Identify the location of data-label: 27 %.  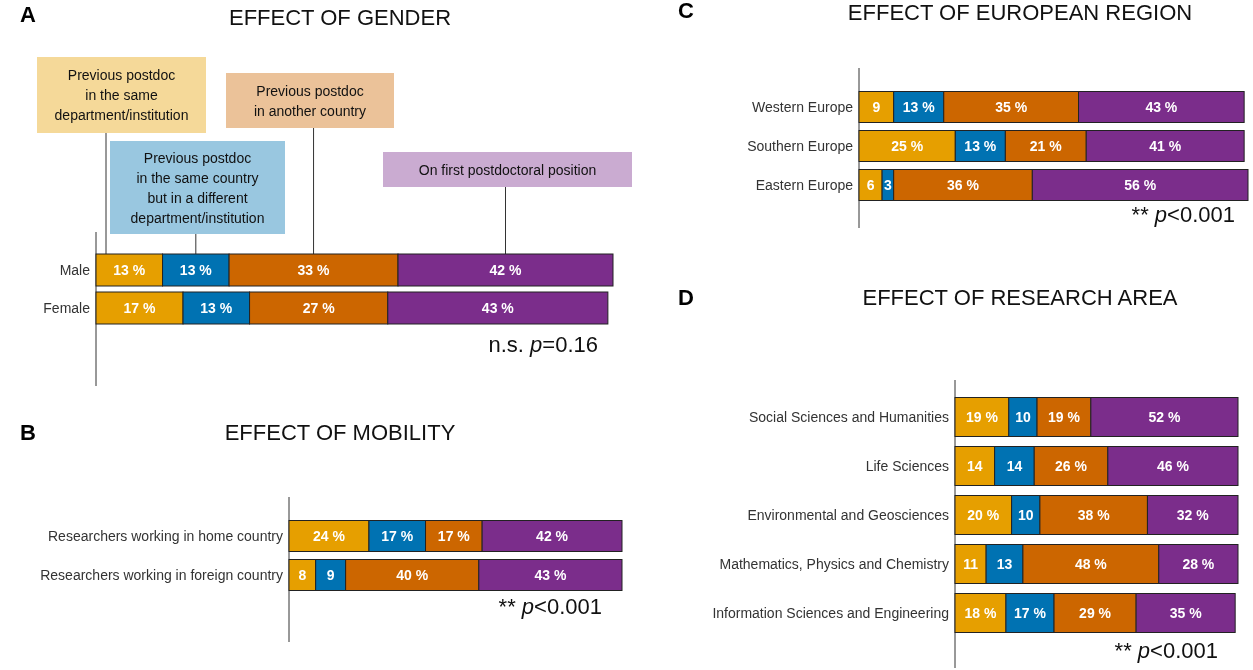
(319, 308).